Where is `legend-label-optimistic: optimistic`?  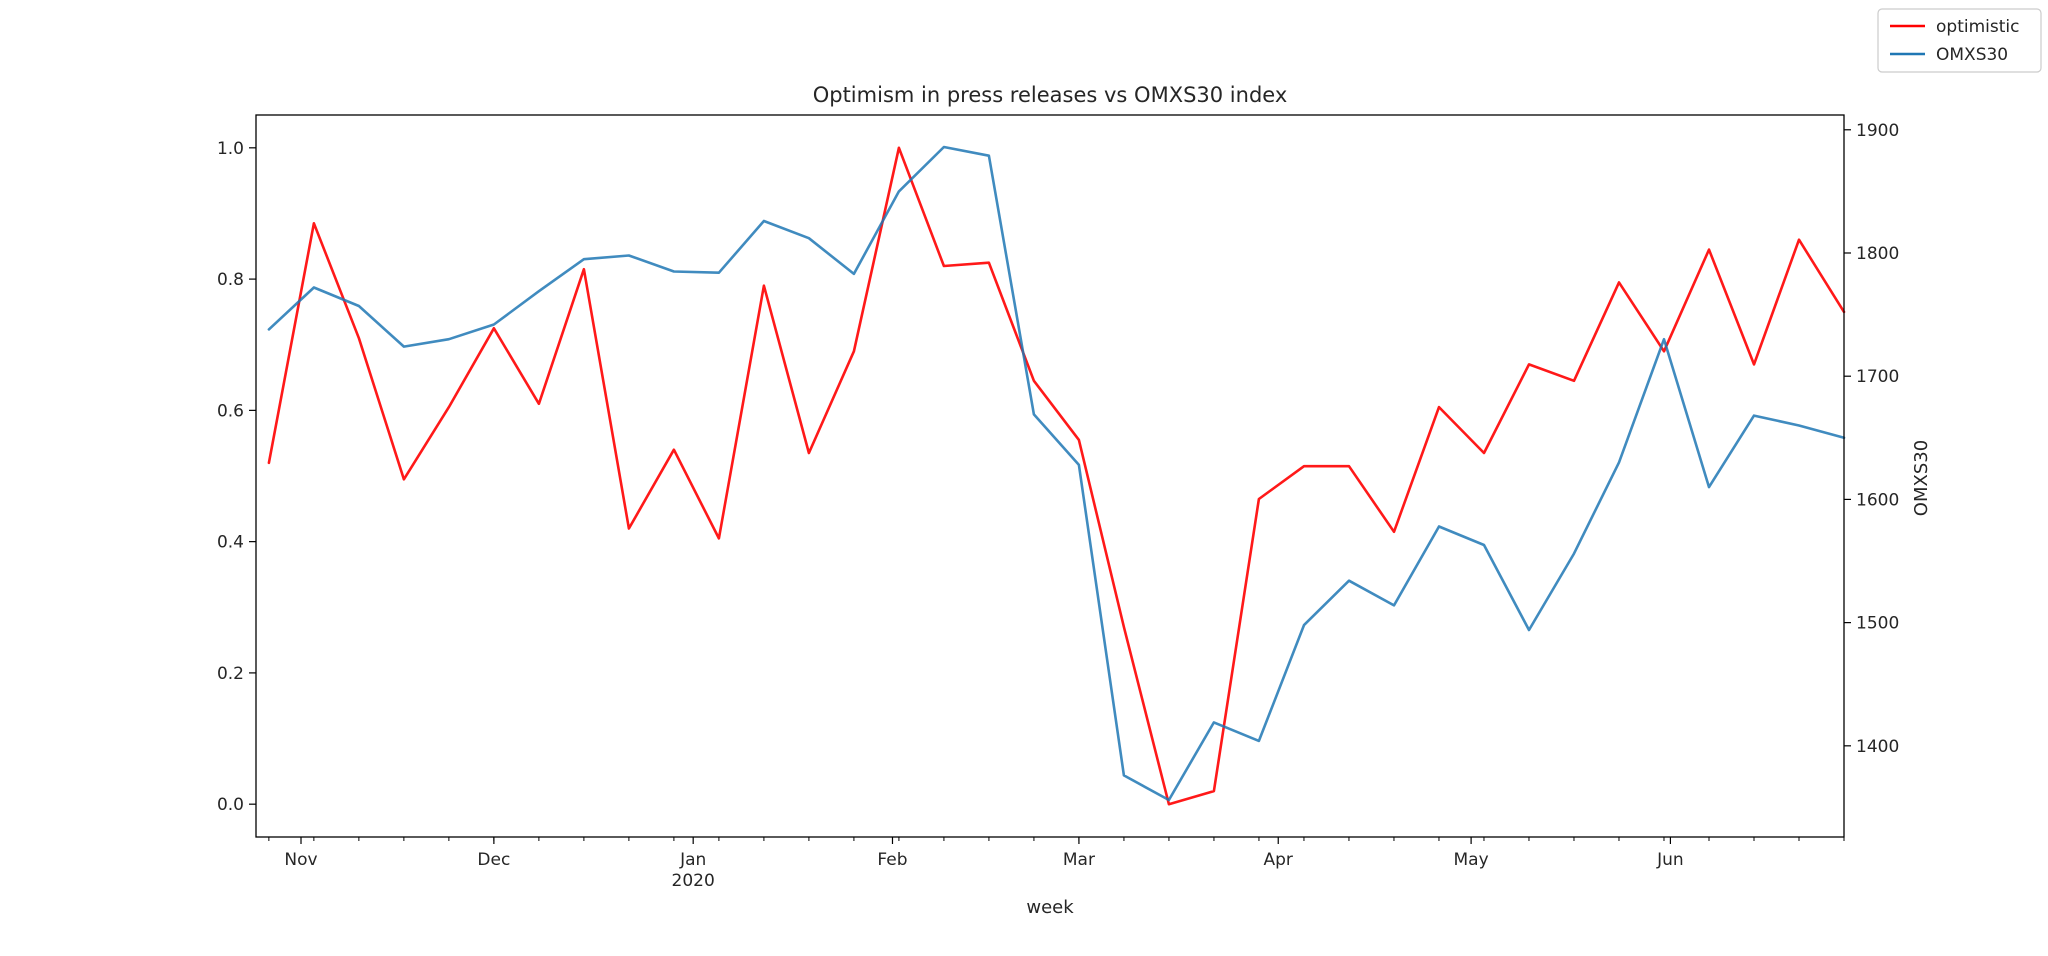 legend-label-optimistic: optimistic is located at coordinates (1977, 27).